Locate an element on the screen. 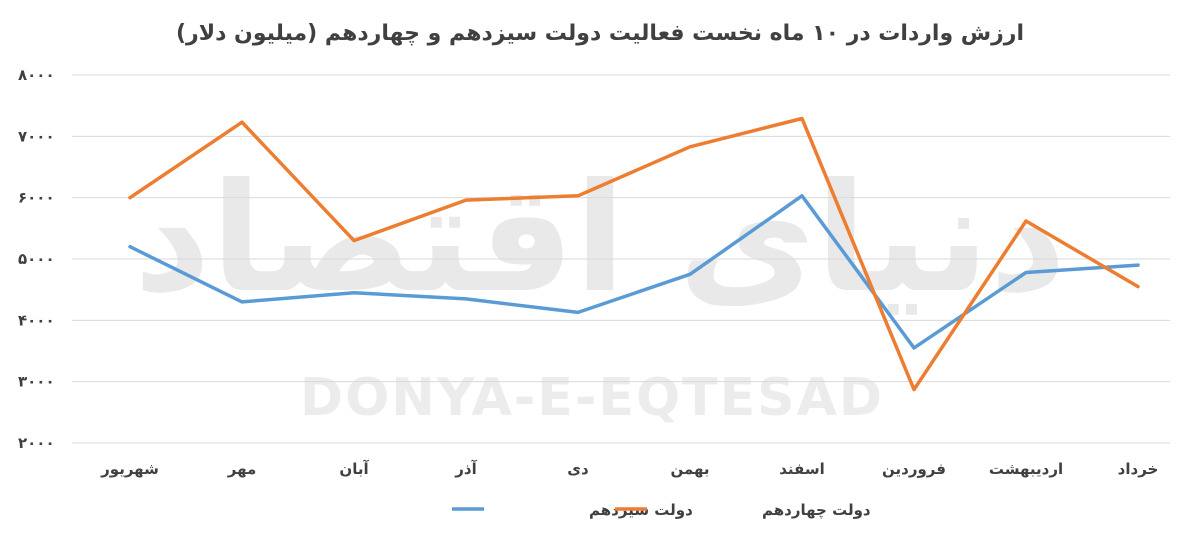 The height and width of the screenshot is (542, 1200). y-tick-label: ۸۰۰۰ is located at coordinates (36, 75).